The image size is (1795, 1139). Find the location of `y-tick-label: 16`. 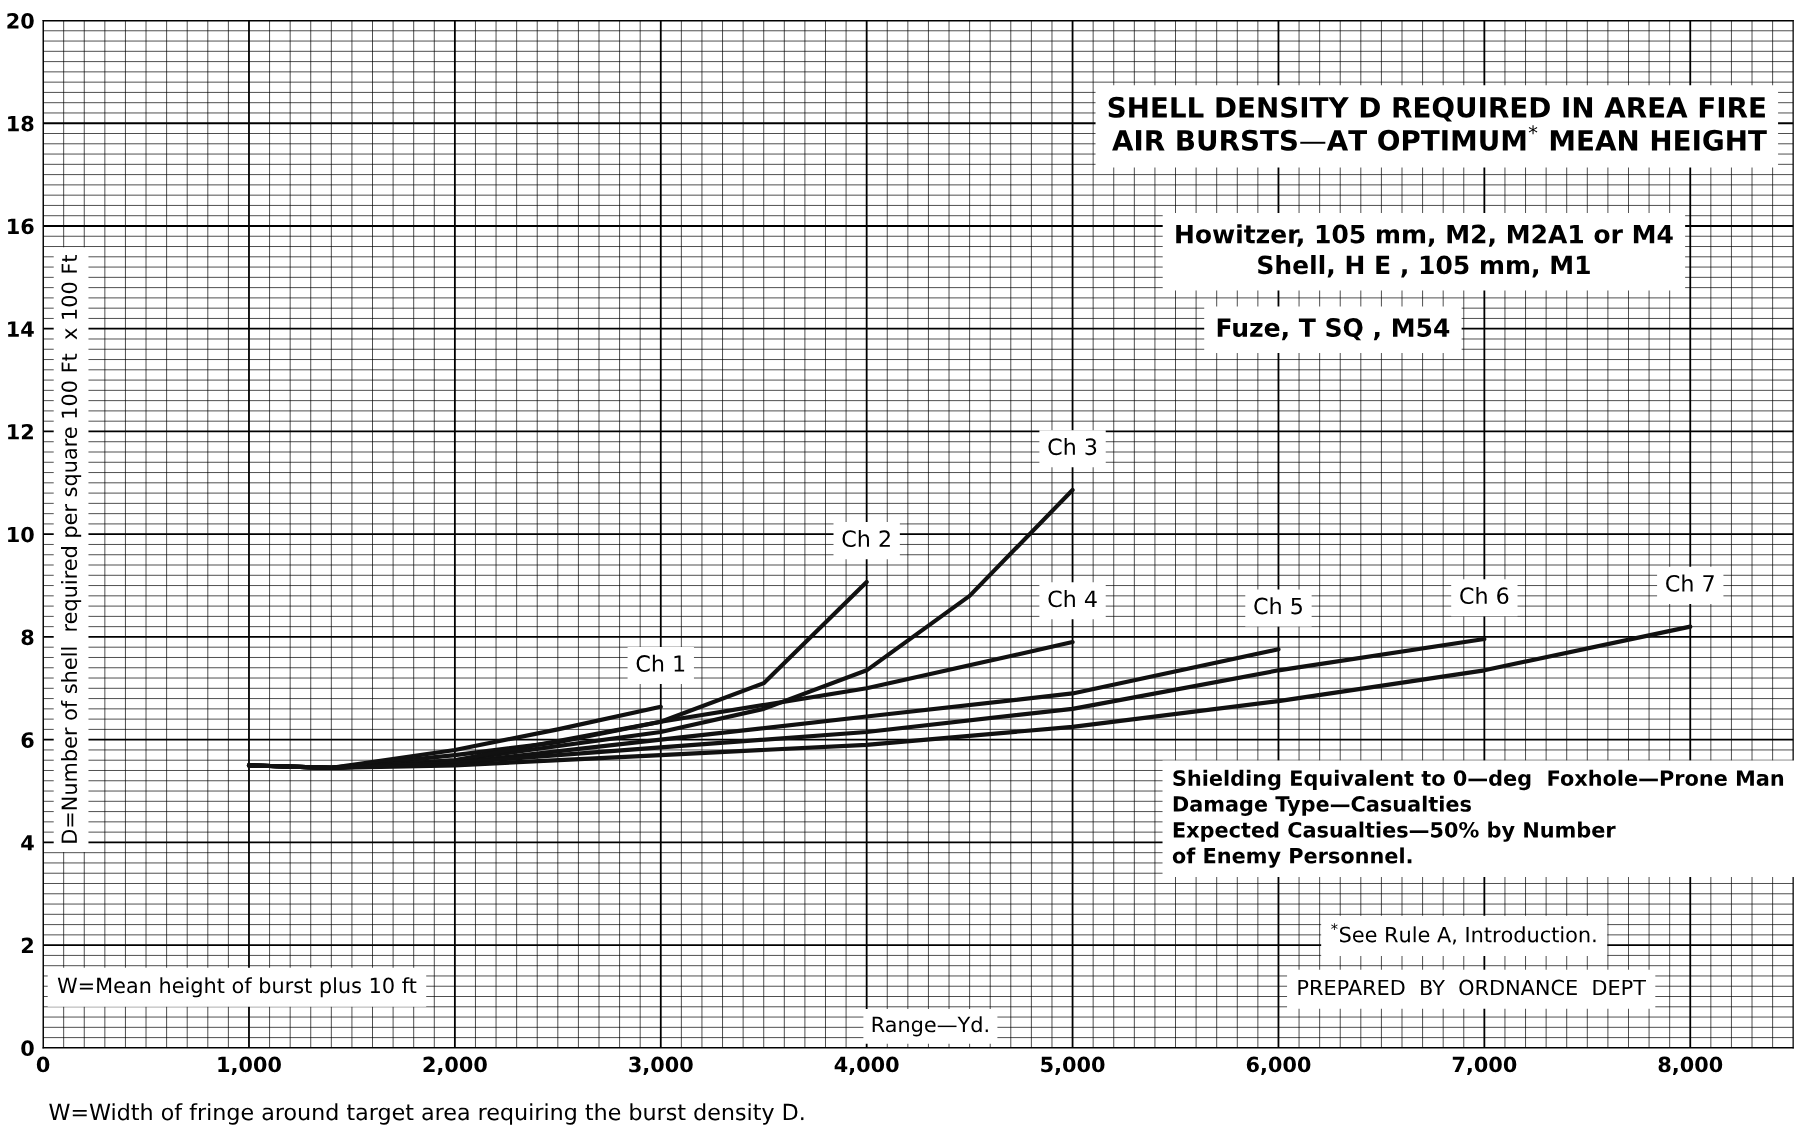

y-tick-label: 16 is located at coordinates (21, 226).